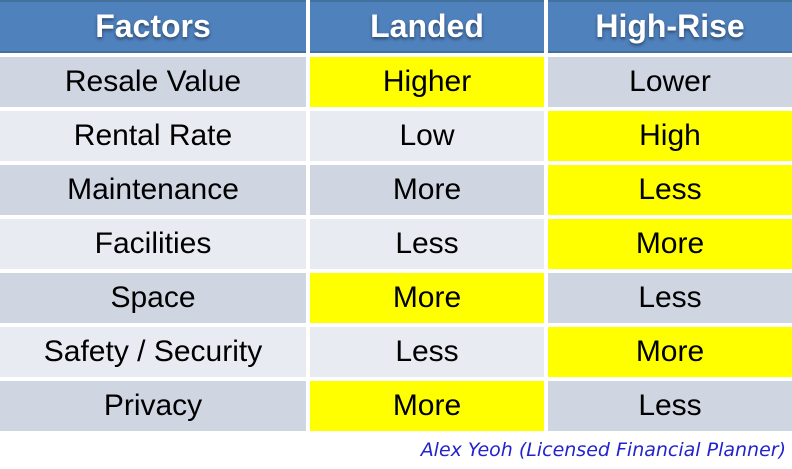 This screenshot has width=792, height=469. Describe the element at coordinates (153, 82) in the screenshot. I see `factor-cell: Resale Value` at that location.